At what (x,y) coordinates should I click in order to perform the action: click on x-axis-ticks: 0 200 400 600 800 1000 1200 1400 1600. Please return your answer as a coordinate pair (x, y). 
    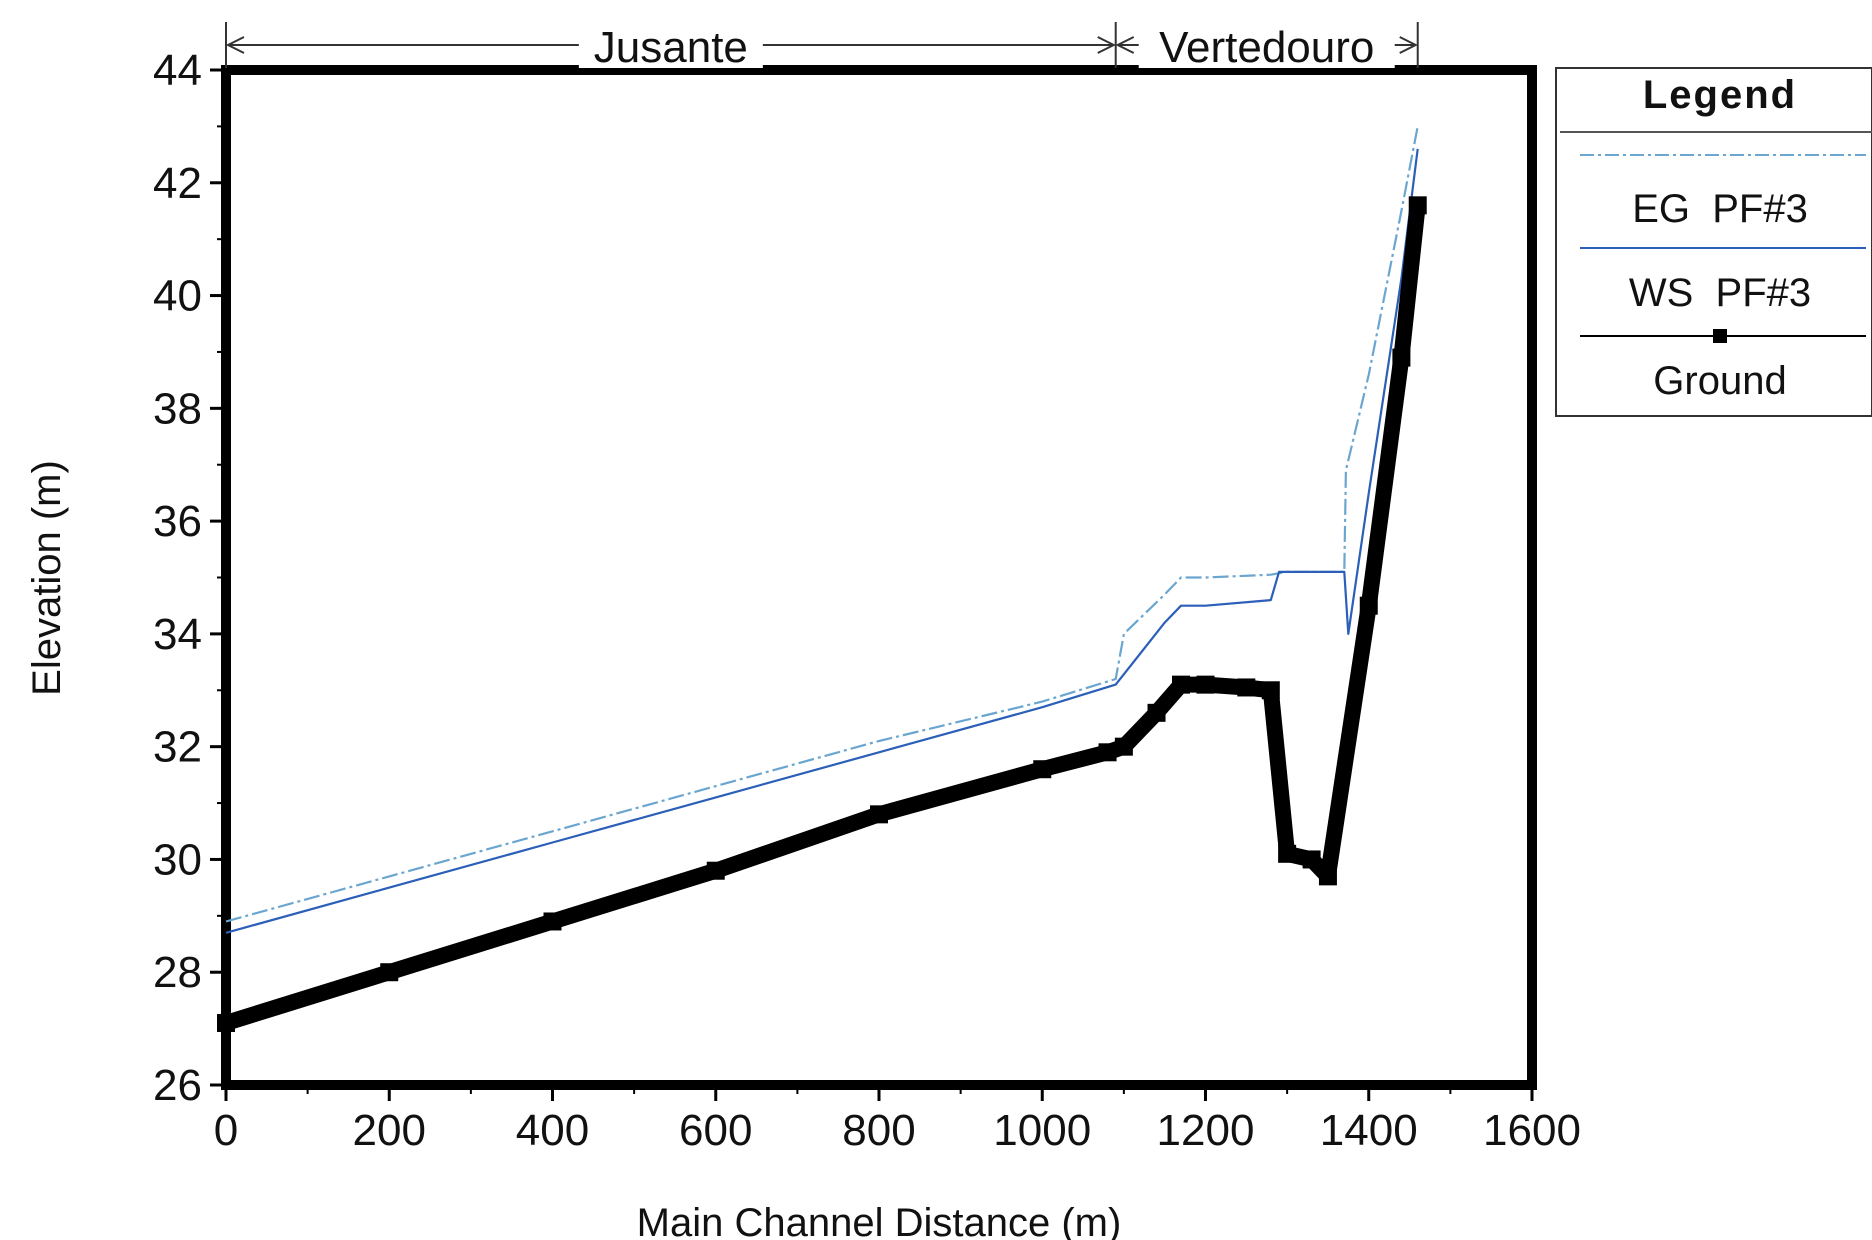
    Looking at the image, I should click on (897, 1120).